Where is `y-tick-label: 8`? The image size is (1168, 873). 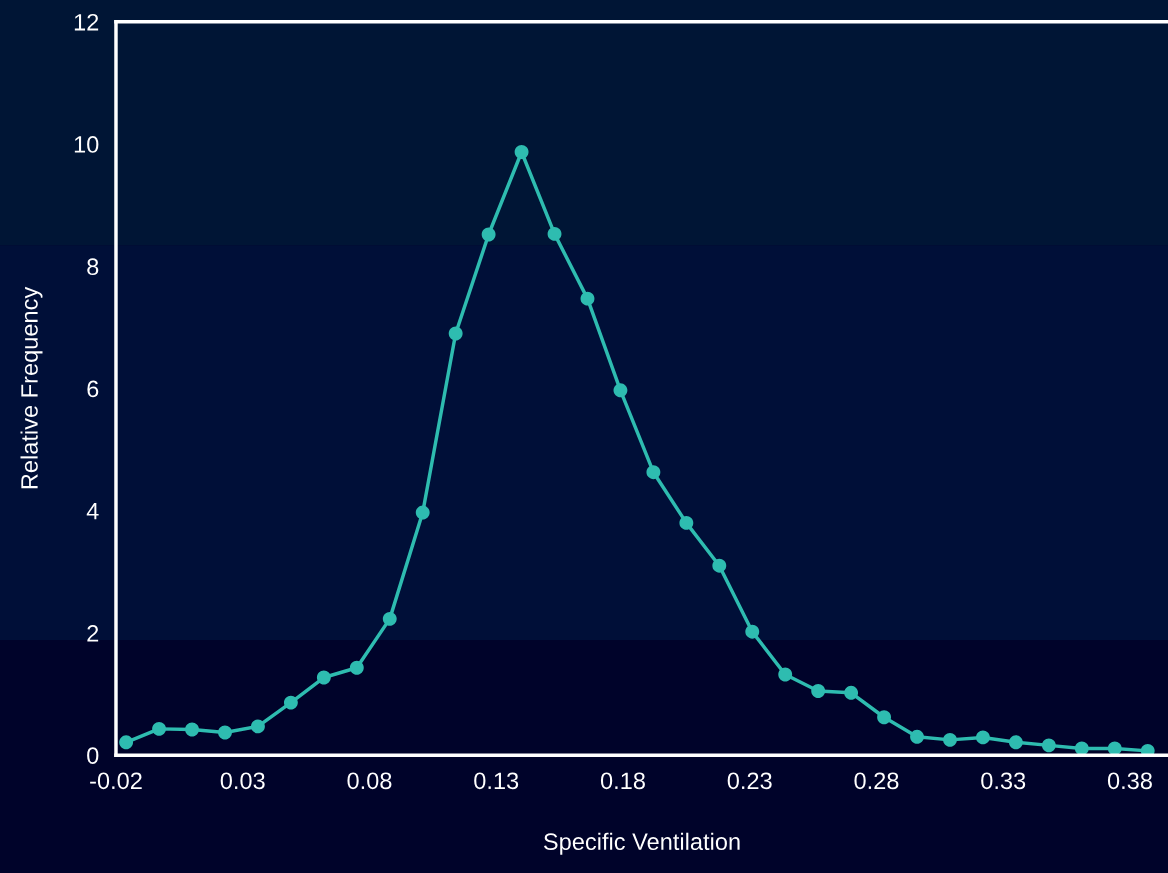
y-tick-label: 8 is located at coordinates (93, 267).